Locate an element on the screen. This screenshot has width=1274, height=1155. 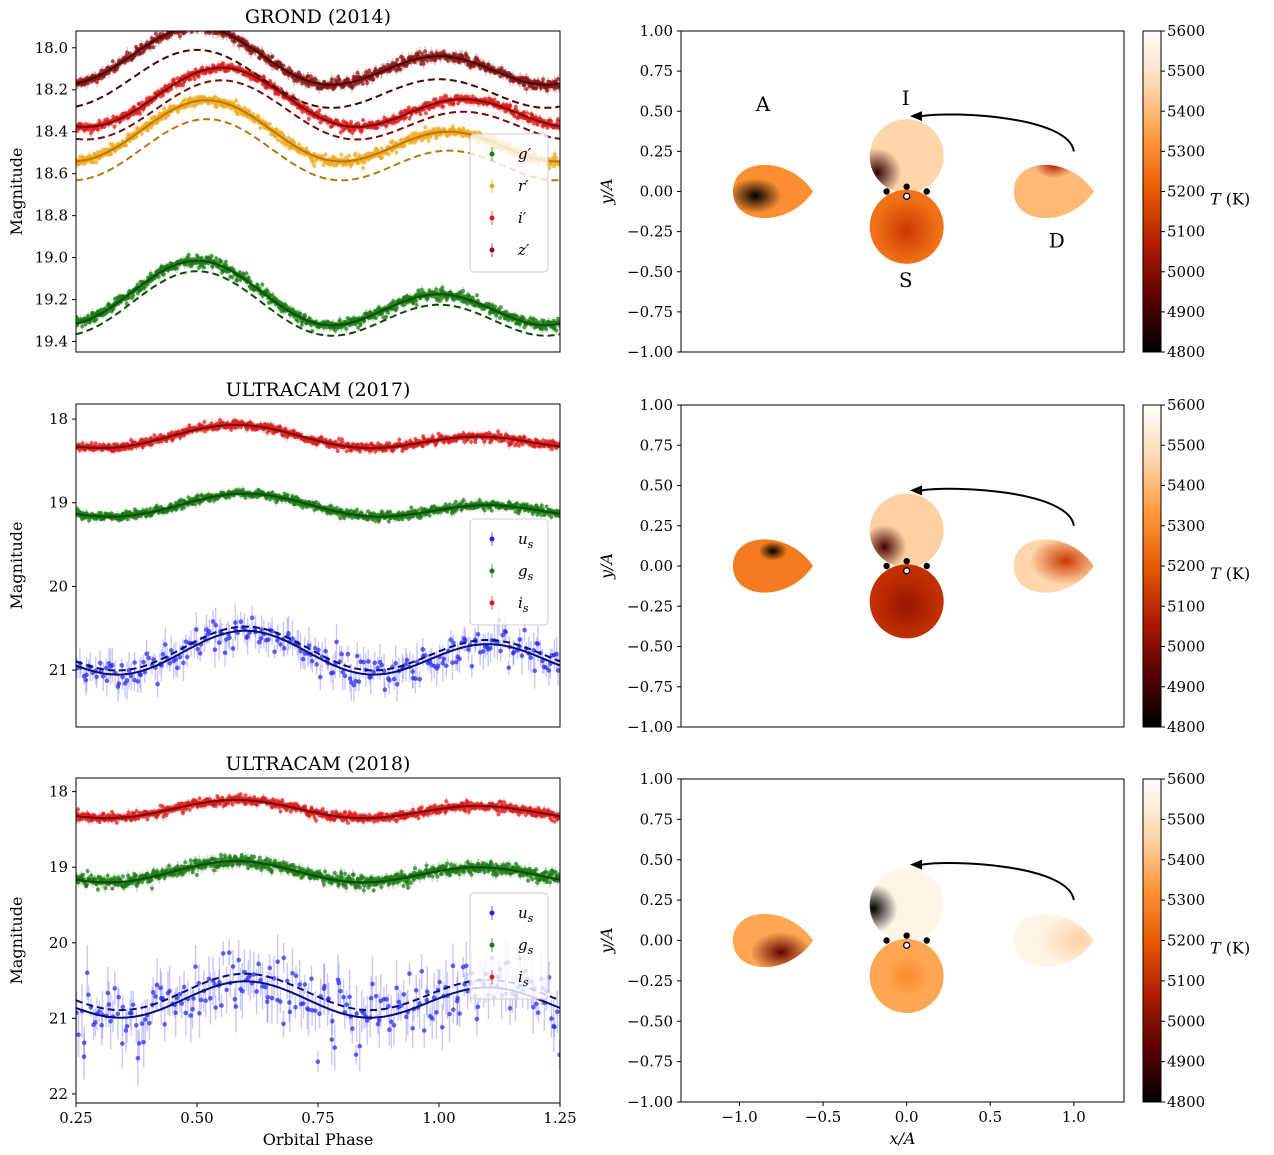
series-g′ is located at coordinates (318, 293).